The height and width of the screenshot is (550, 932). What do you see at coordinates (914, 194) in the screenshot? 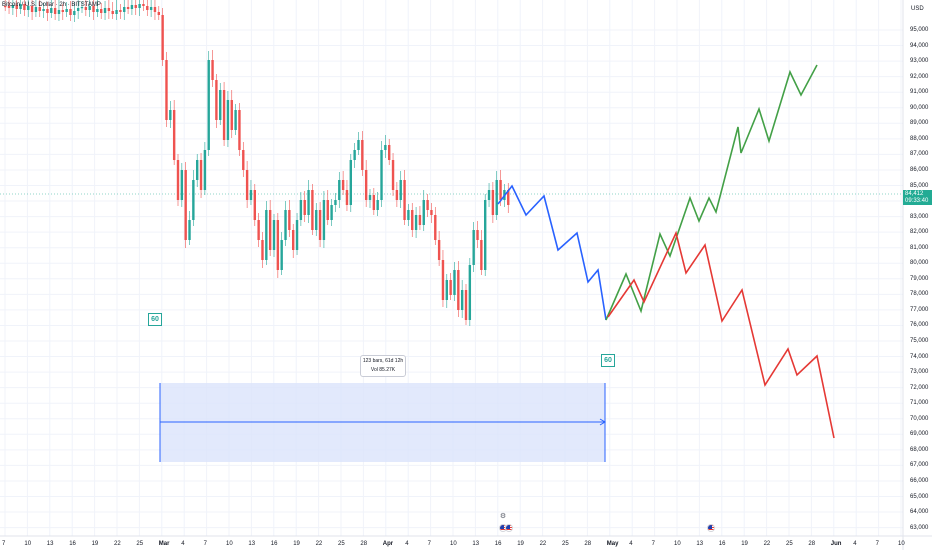
I see `current-price-value: 84,412` at bounding box center [914, 194].